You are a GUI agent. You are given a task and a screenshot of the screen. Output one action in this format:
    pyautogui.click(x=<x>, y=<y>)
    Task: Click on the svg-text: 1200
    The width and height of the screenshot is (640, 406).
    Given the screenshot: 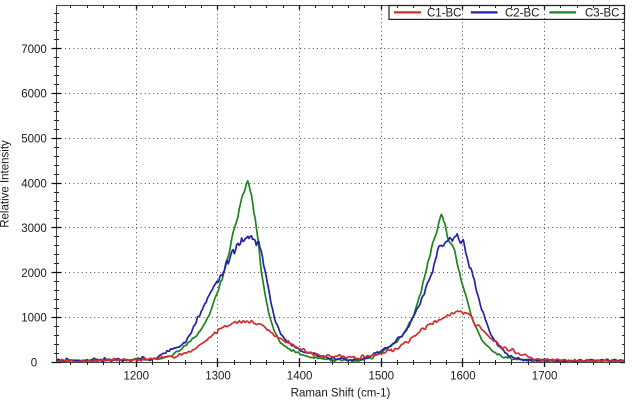 What is the action you would take?
    pyautogui.click(x=137, y=377)
    